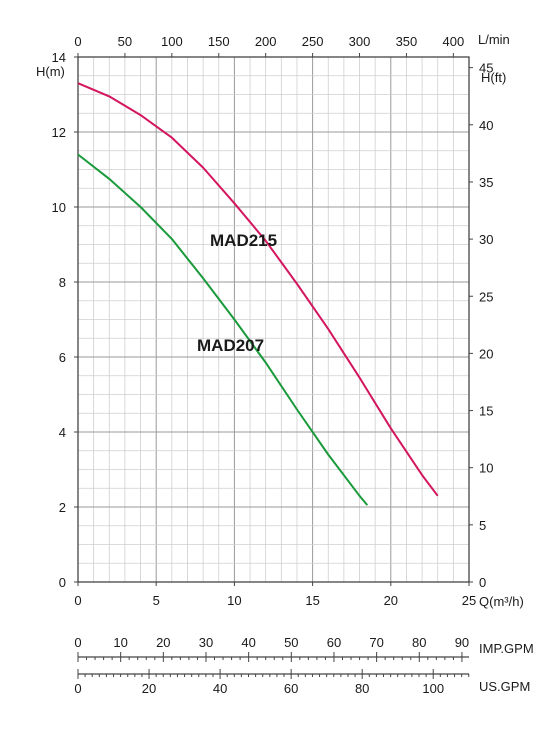 The width and height of the screenshot is (549, 736). What do you see at coordinates (486, 125) in the screenshot?
I see `right-tick-label: 40` at bounding box center [486, 125].